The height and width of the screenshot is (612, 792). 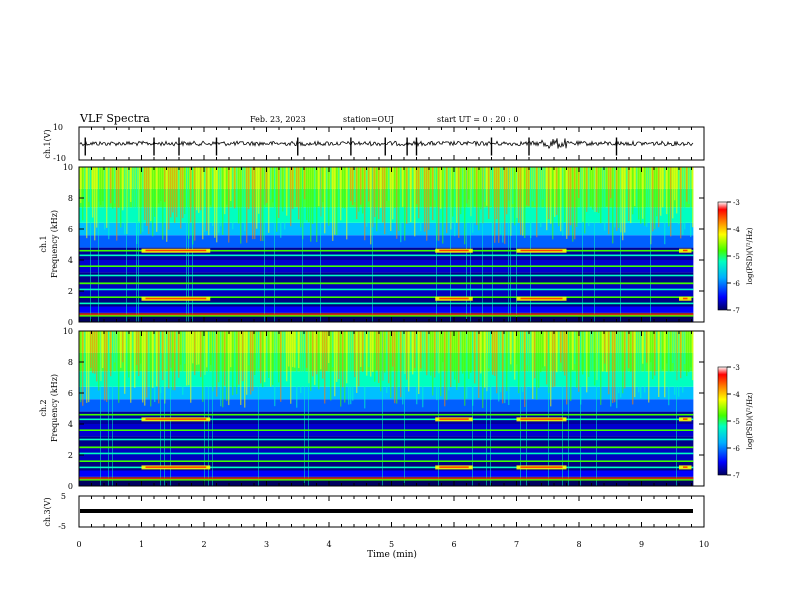 I want to click on figure-title: VLF Spectra, so click(x=114, y=118).